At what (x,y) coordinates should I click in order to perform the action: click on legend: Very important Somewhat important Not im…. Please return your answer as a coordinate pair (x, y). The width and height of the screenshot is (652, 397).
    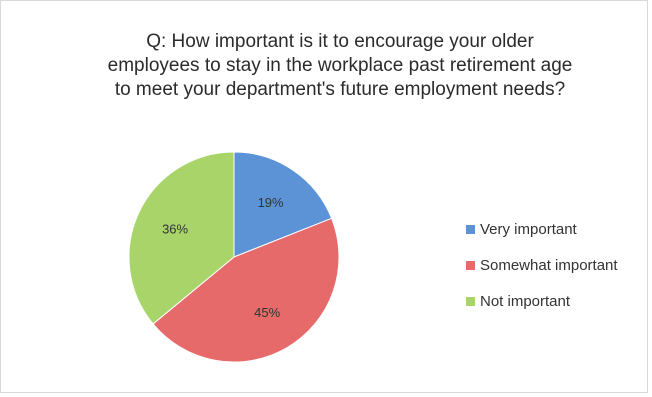
    Looking at the image, I should click on (542, 265).